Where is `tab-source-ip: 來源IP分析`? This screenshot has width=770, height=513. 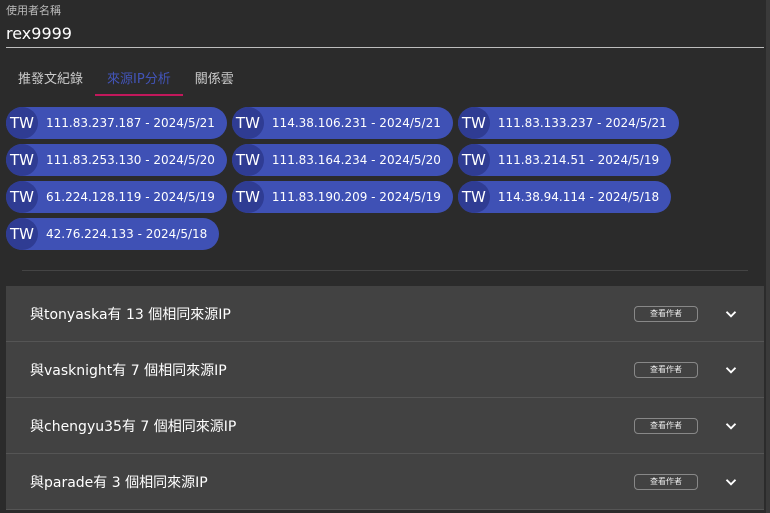 tab-source-ip: 來源IP分析 is located at coordinates (139, 77).